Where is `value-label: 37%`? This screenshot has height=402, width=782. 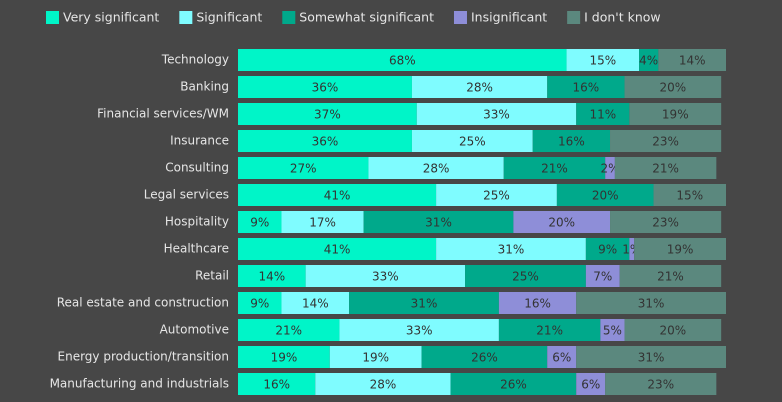
value-label: 37% is located at coordinates (327, 115).